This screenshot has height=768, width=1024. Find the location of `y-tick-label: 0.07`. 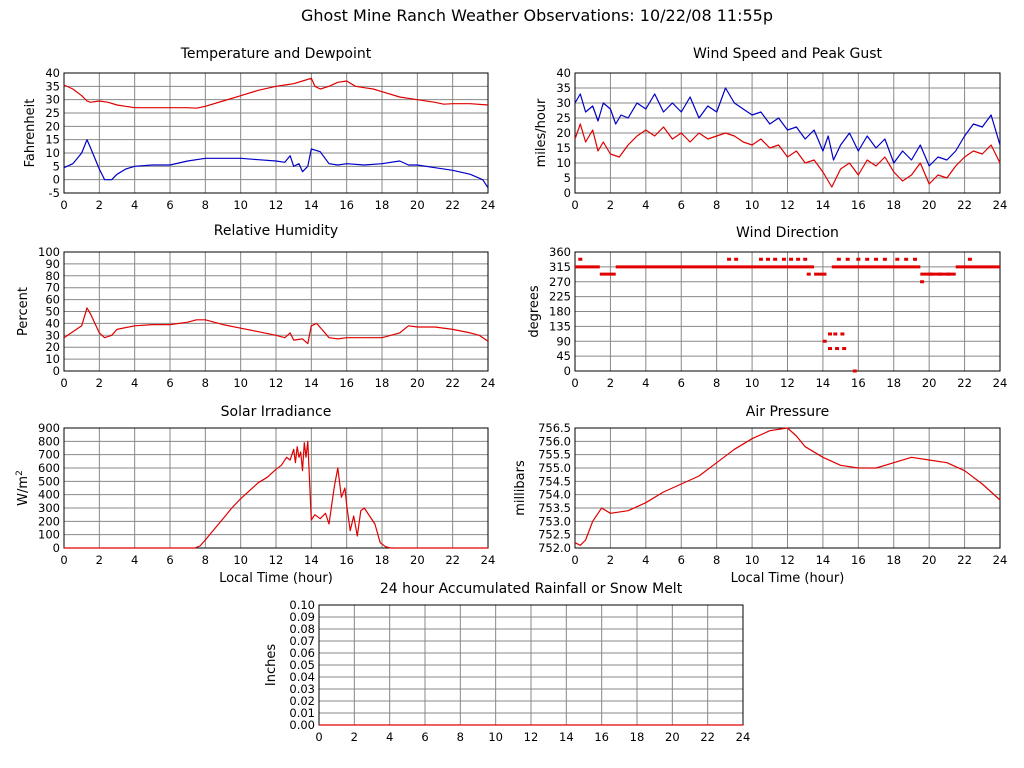

y-tick-label: 0.07 is located at coordinates (302, 641).